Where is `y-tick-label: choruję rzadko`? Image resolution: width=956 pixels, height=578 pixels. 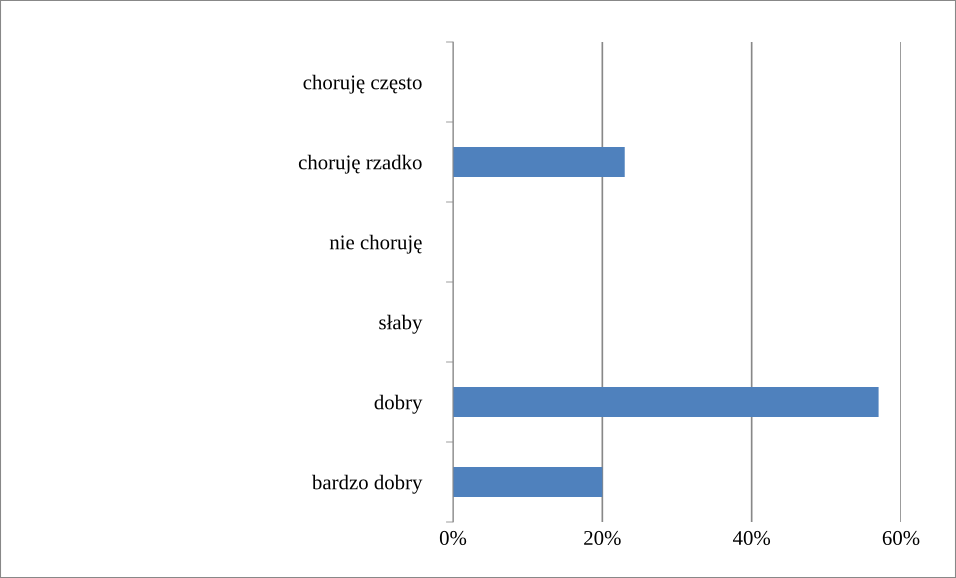 y-tick-label: choruję rzadko is located at coordinates (360, 164).